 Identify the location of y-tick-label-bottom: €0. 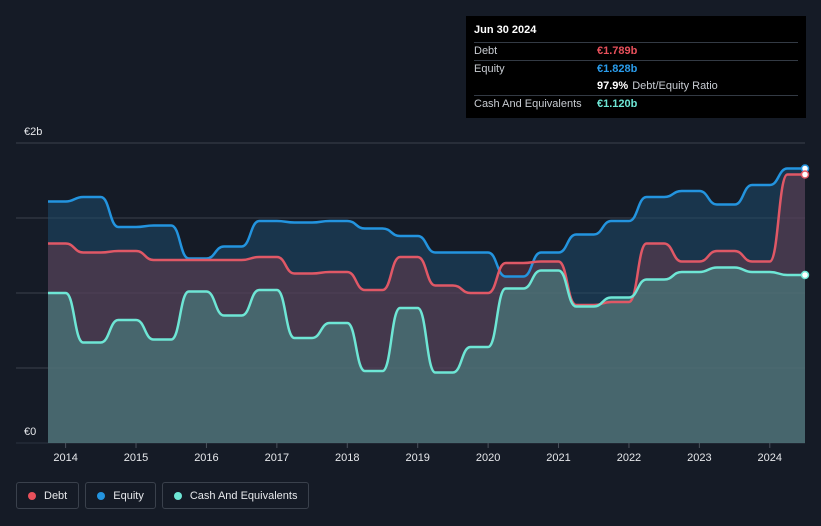
(30, 432).